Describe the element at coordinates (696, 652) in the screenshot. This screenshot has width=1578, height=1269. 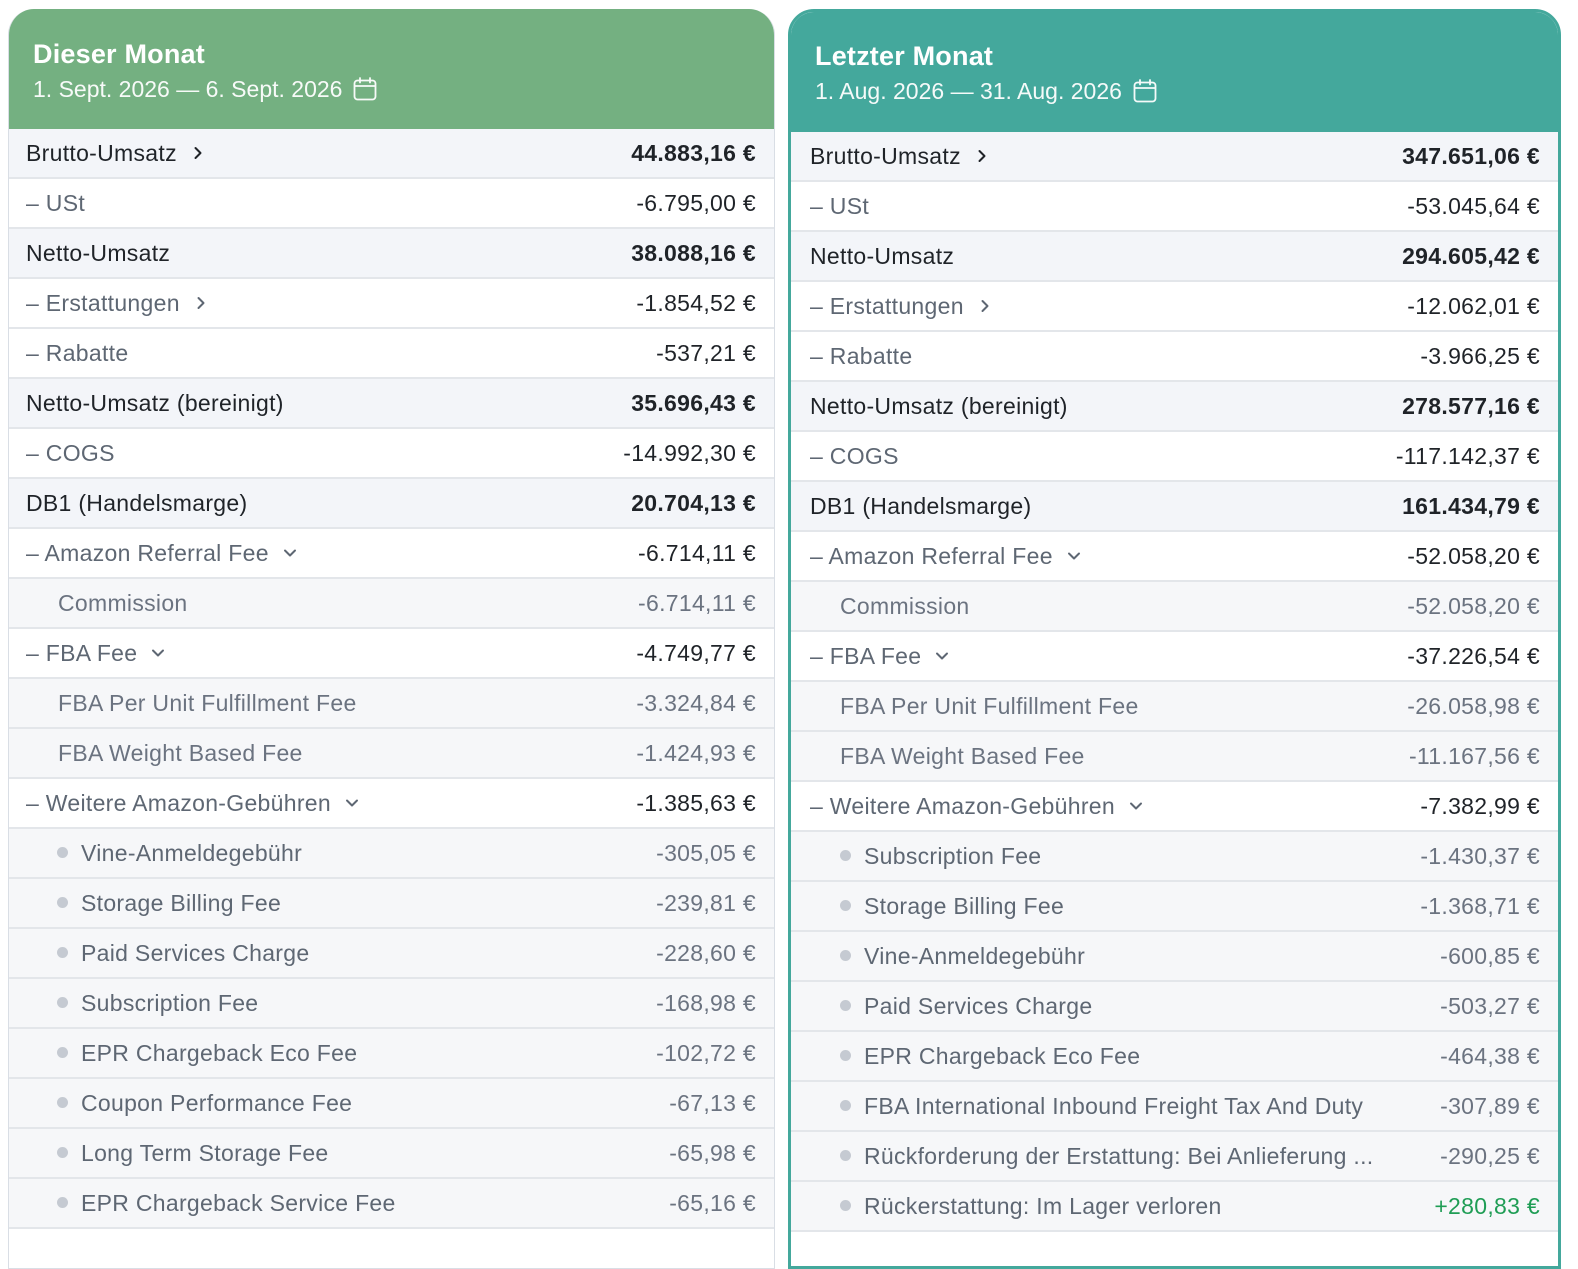
I see `row-value: -4.749,77 €` at that location.